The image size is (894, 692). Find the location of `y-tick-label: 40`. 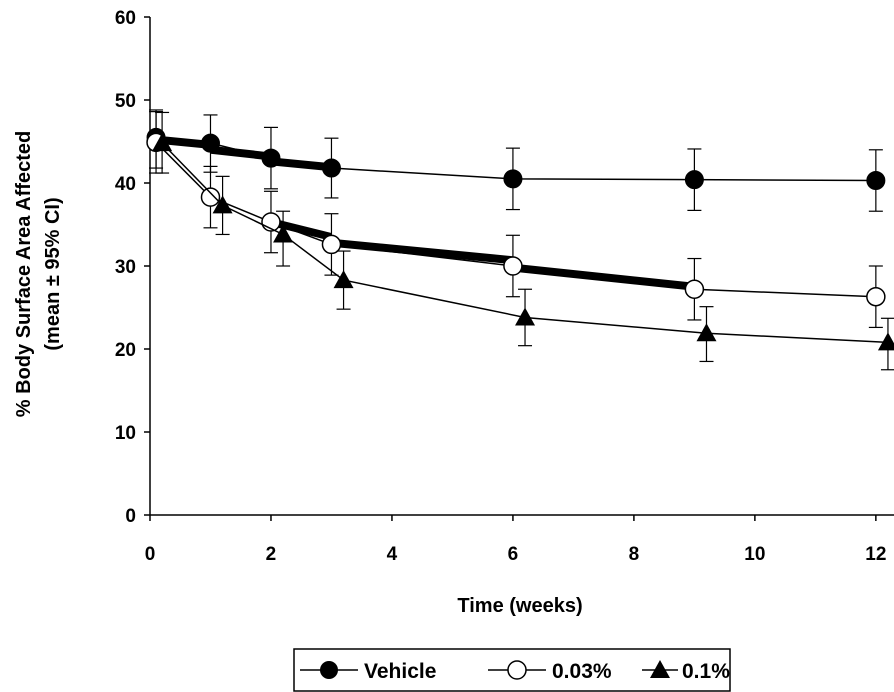

y-tick-label: 40 is located at coordinates (125, 184).